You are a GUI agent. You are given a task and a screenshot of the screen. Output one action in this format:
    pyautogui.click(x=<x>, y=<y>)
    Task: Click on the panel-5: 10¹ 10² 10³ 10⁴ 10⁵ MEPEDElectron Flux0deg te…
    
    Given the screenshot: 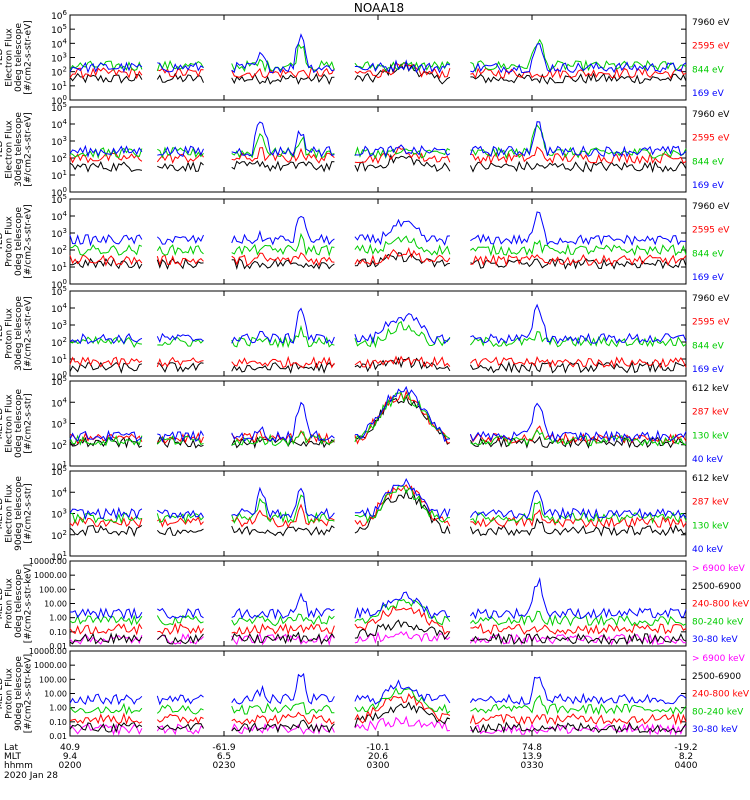 What is the action you would take?
    pyautogui.click(x=364, y=424)
    